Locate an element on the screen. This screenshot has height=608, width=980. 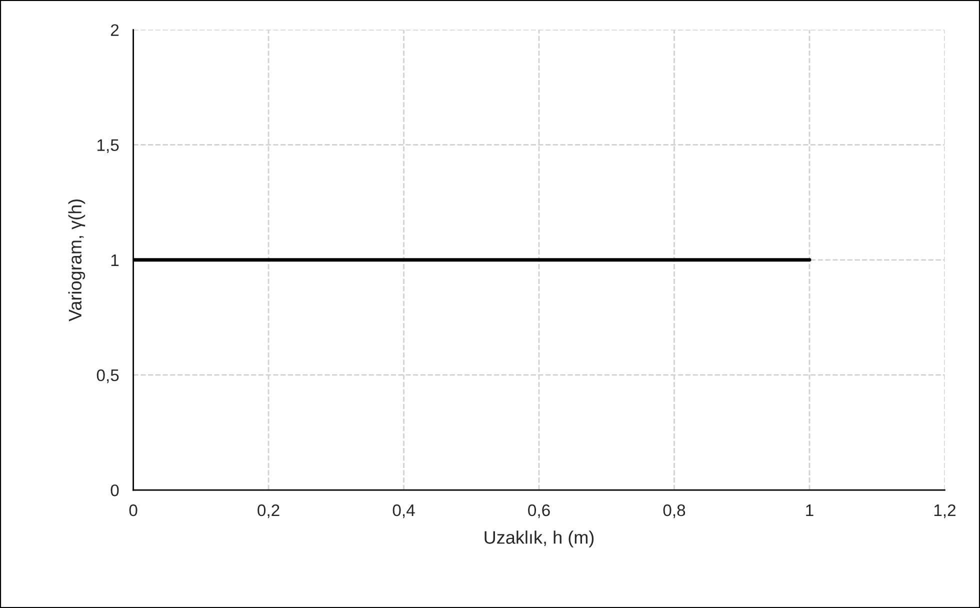
x-tick-label: 0 is located at coordinates (133, 510).